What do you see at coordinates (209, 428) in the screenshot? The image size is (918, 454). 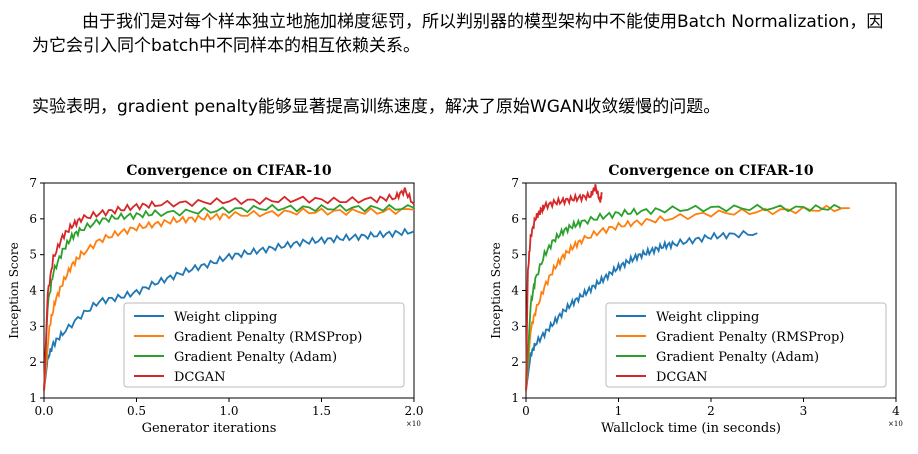 I see `x-axis-label: Generator iterations` at bounding box center [209, 428].